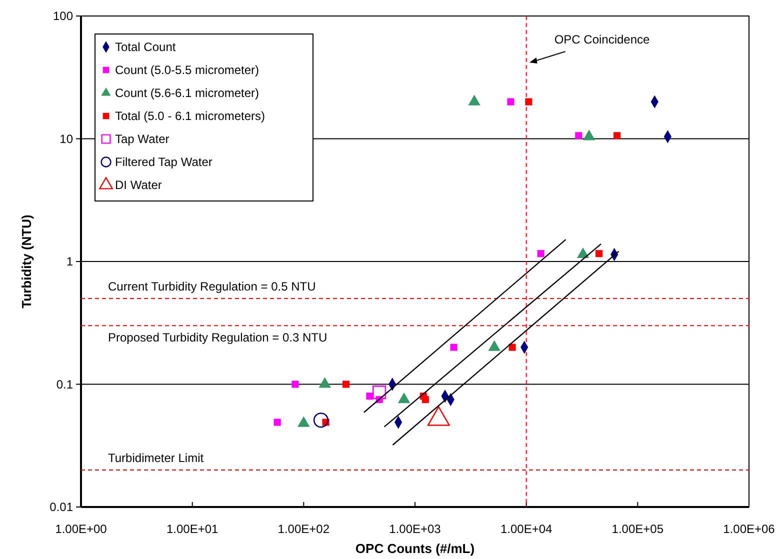  What do you see at coordinates (192, 529) in the screenshot?
I see `x-tick-label: 1.00E+01` at bounding box center [192, 529].